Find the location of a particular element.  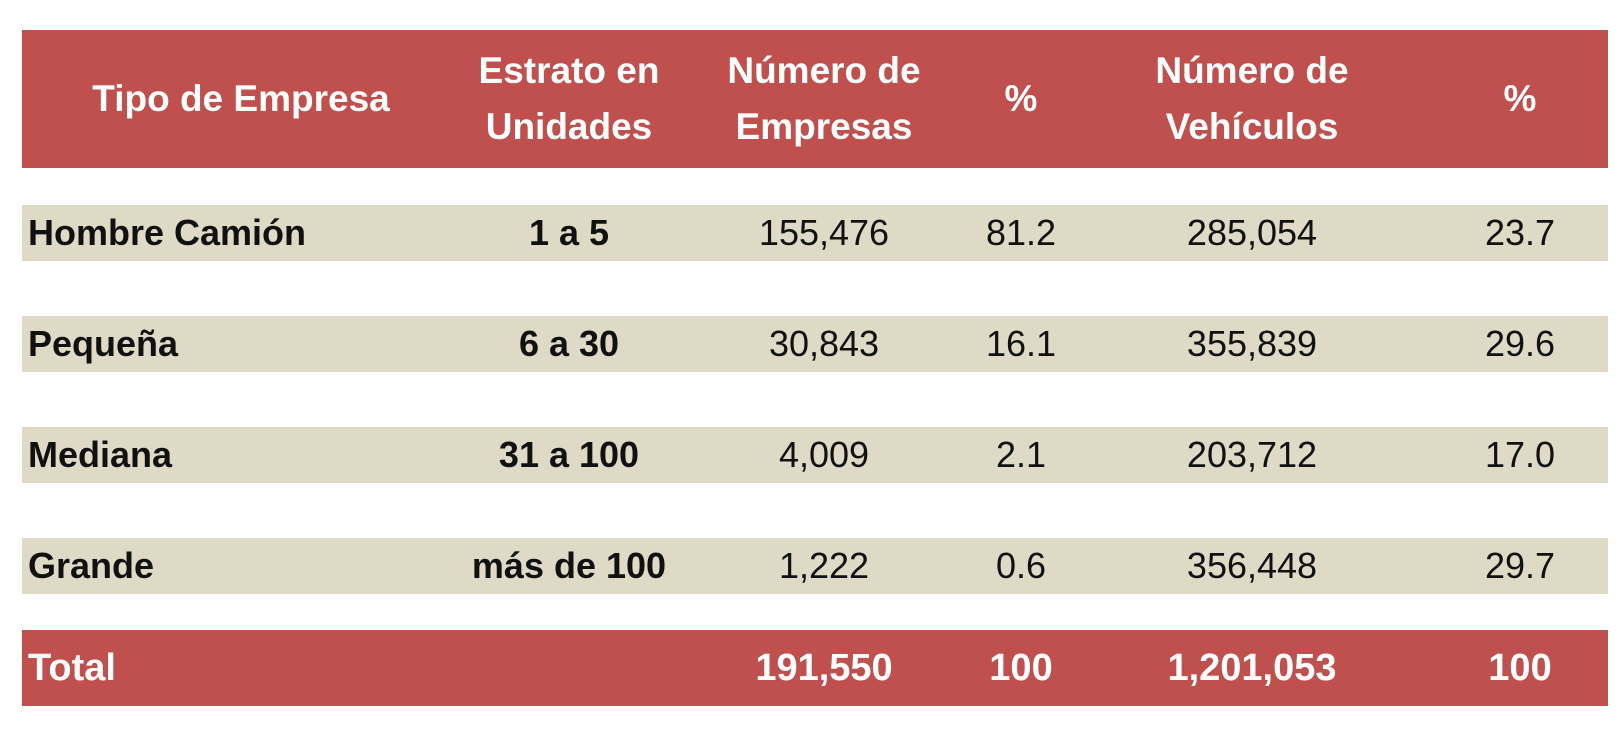

total-estrato is located at coordinates (569, 668).